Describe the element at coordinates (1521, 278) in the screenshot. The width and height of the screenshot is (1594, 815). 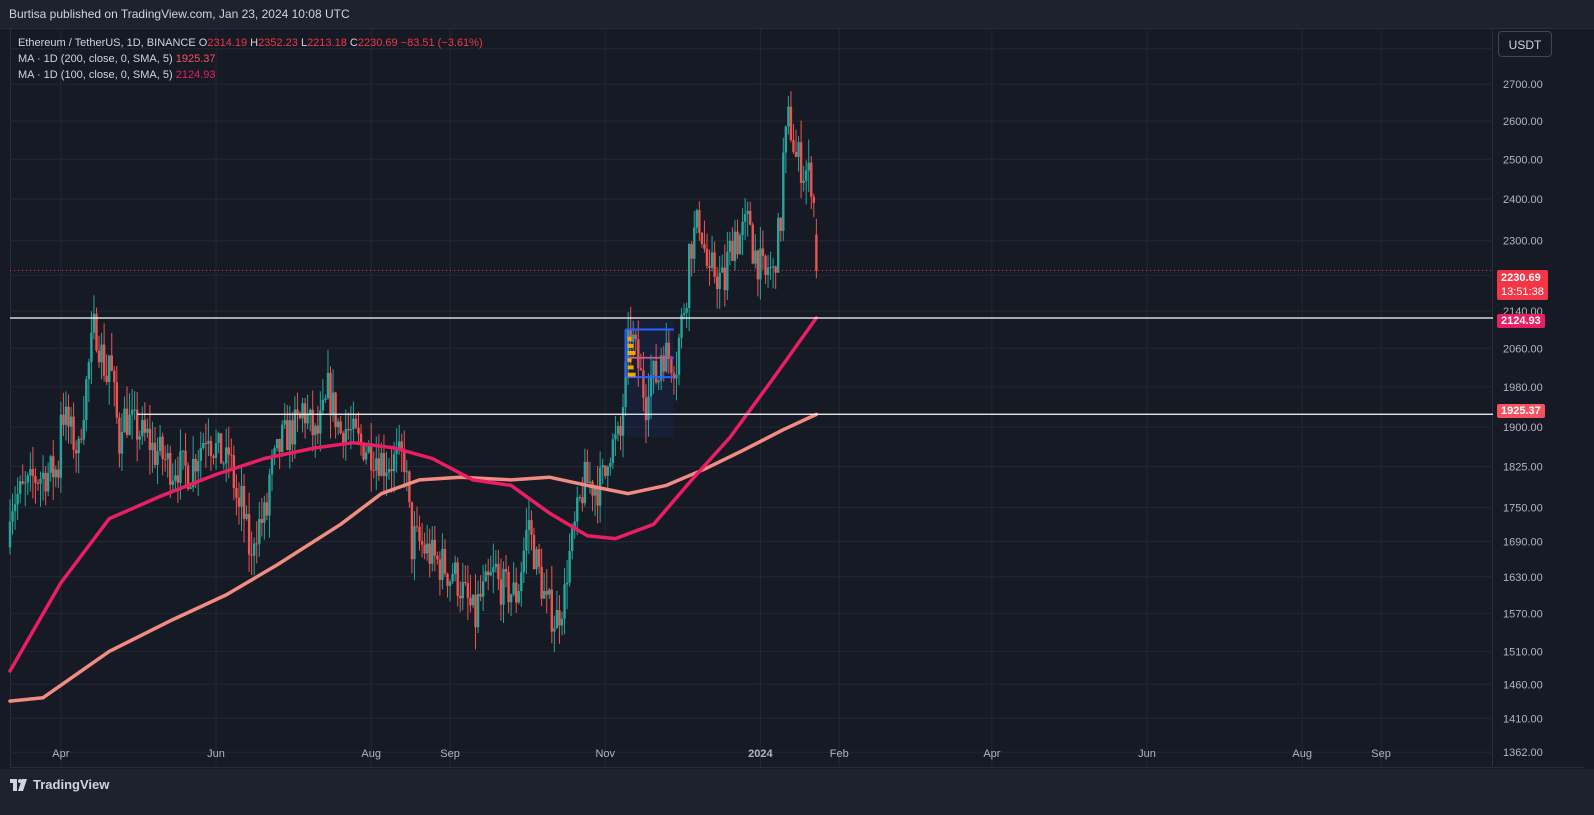
I see `last-price-value: 2230.69` at that location.